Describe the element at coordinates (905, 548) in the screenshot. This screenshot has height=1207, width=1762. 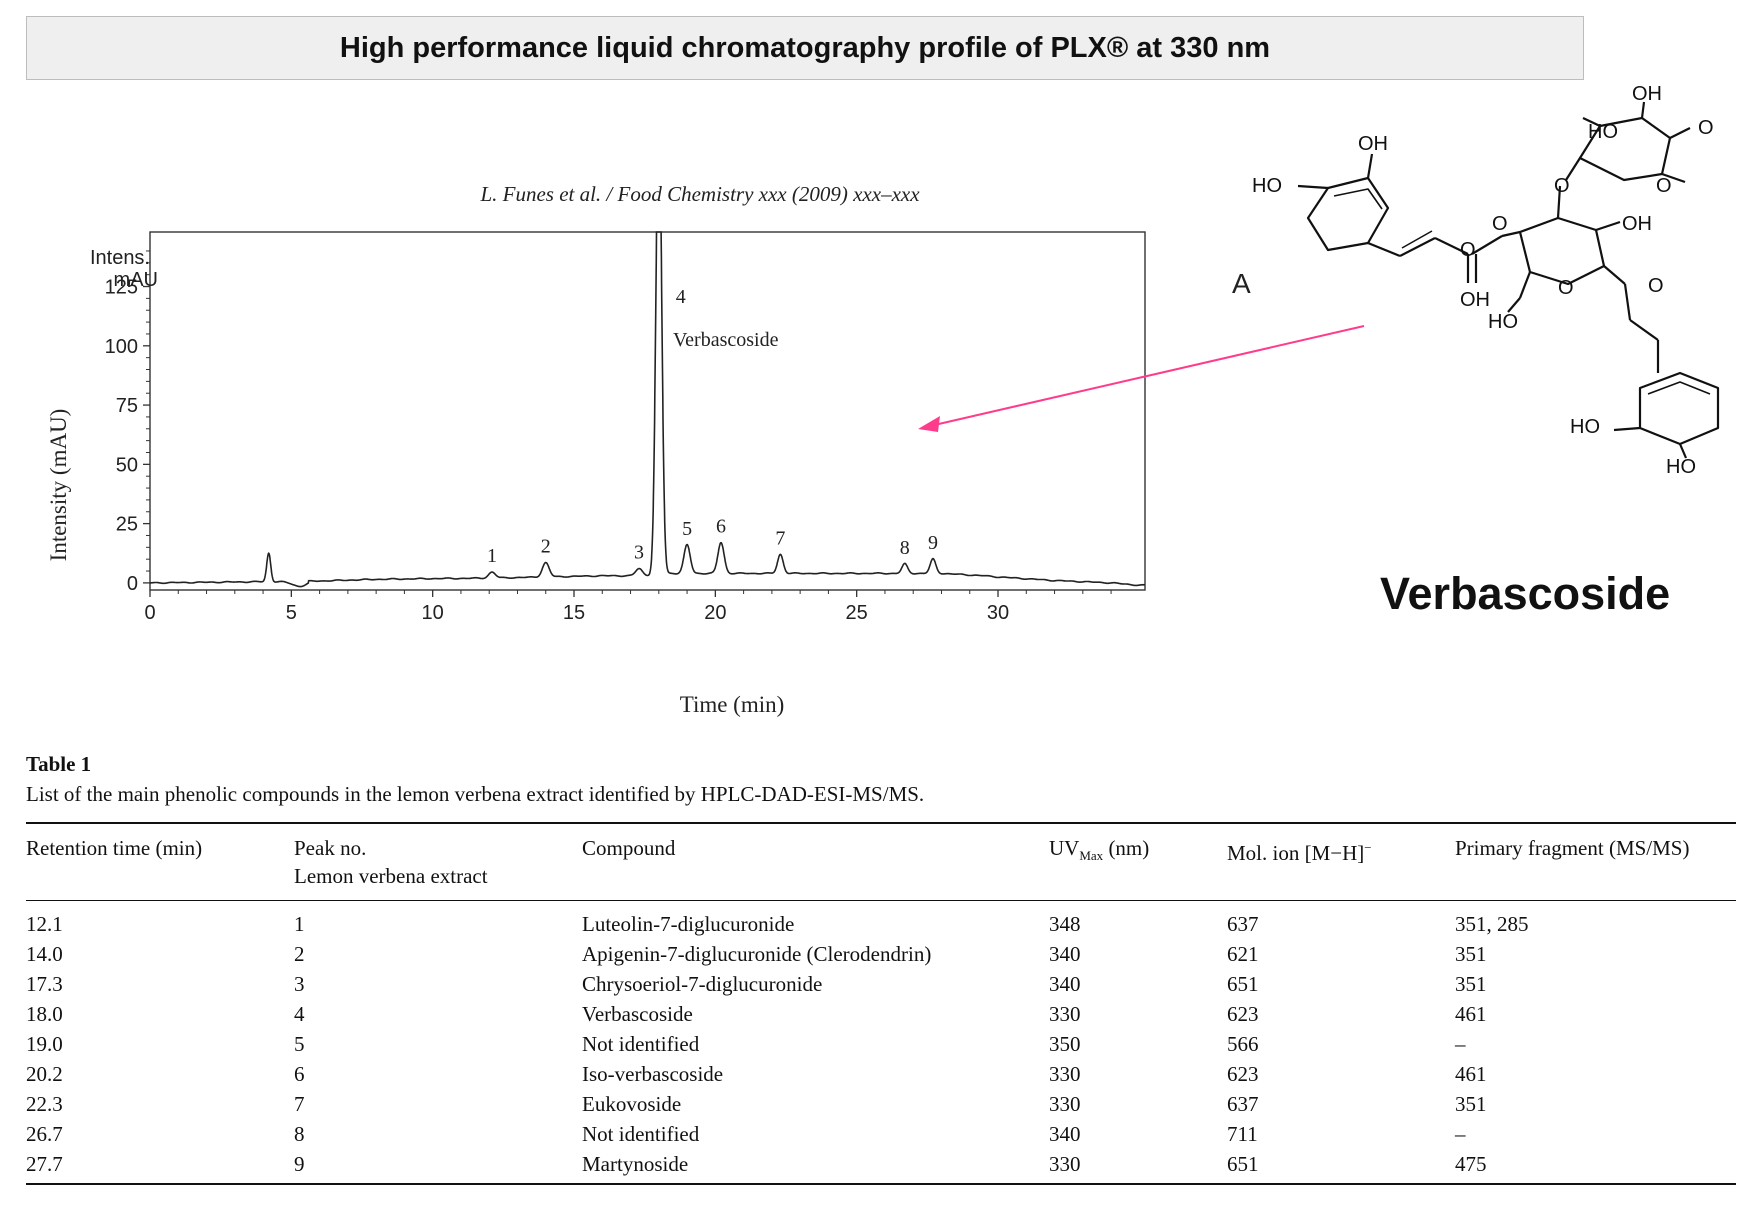
I see `peak-label-8: 8` at that location.